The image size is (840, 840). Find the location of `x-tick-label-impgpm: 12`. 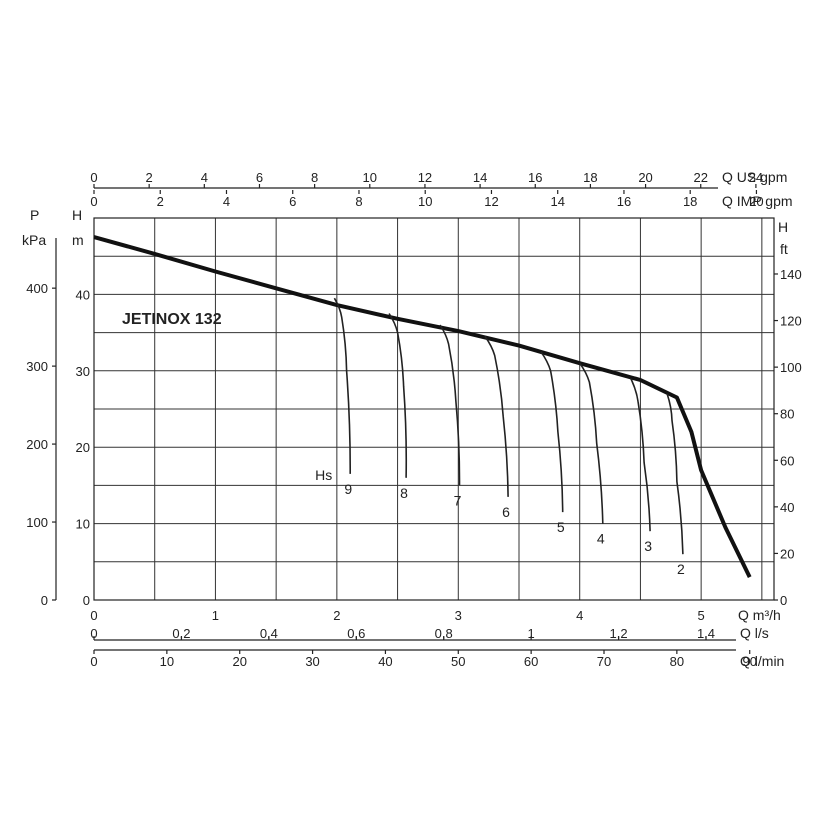

x-tick-label-impgpm: 12 is located at coordinates (491, 201).